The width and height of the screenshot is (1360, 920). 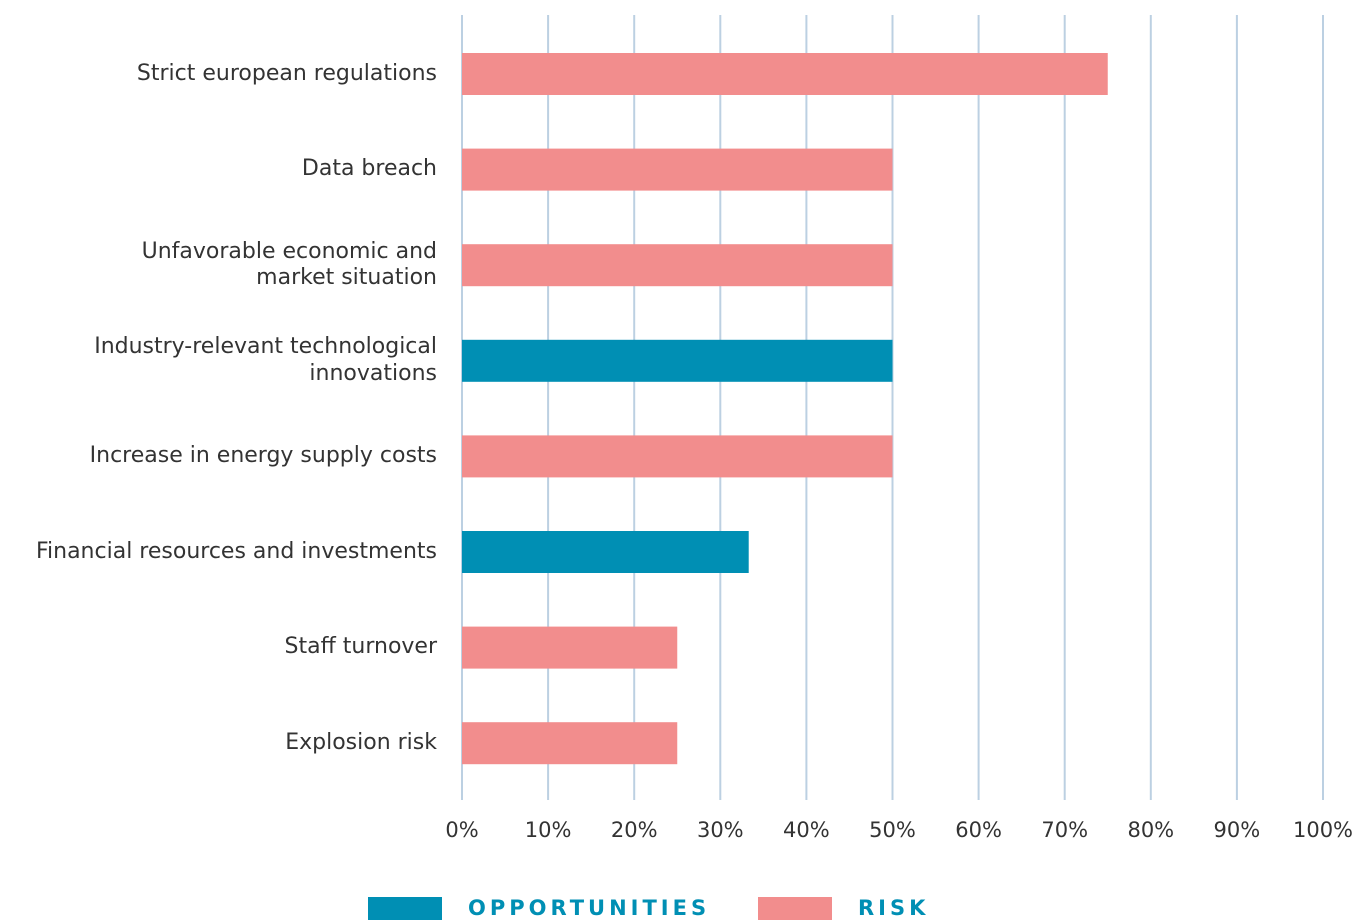 I want to click on x-tick-label: 40%, so click(x=806, y=830).